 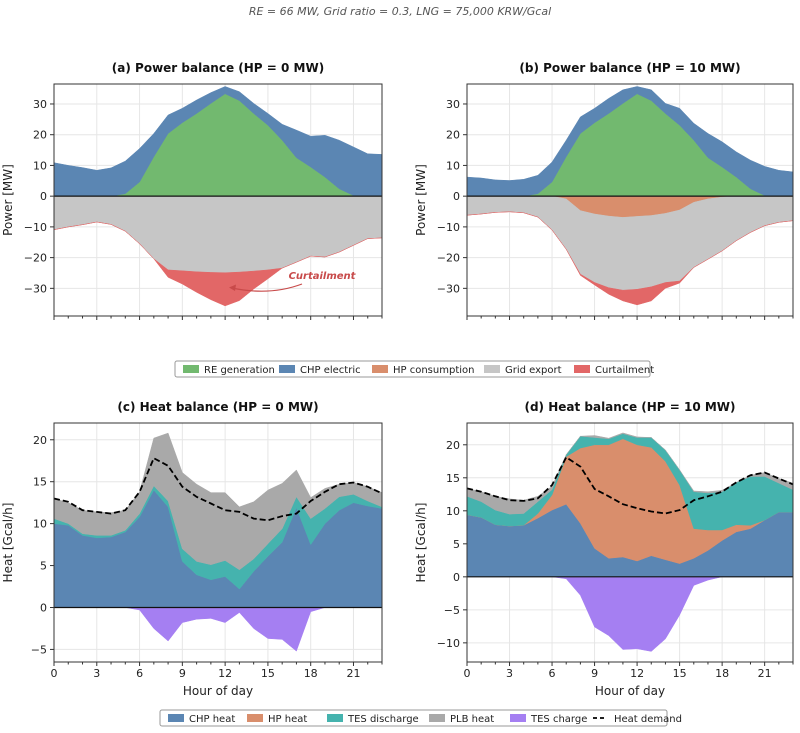 I want to click on legend-item: CHP heat, so click(x=201, y=719).